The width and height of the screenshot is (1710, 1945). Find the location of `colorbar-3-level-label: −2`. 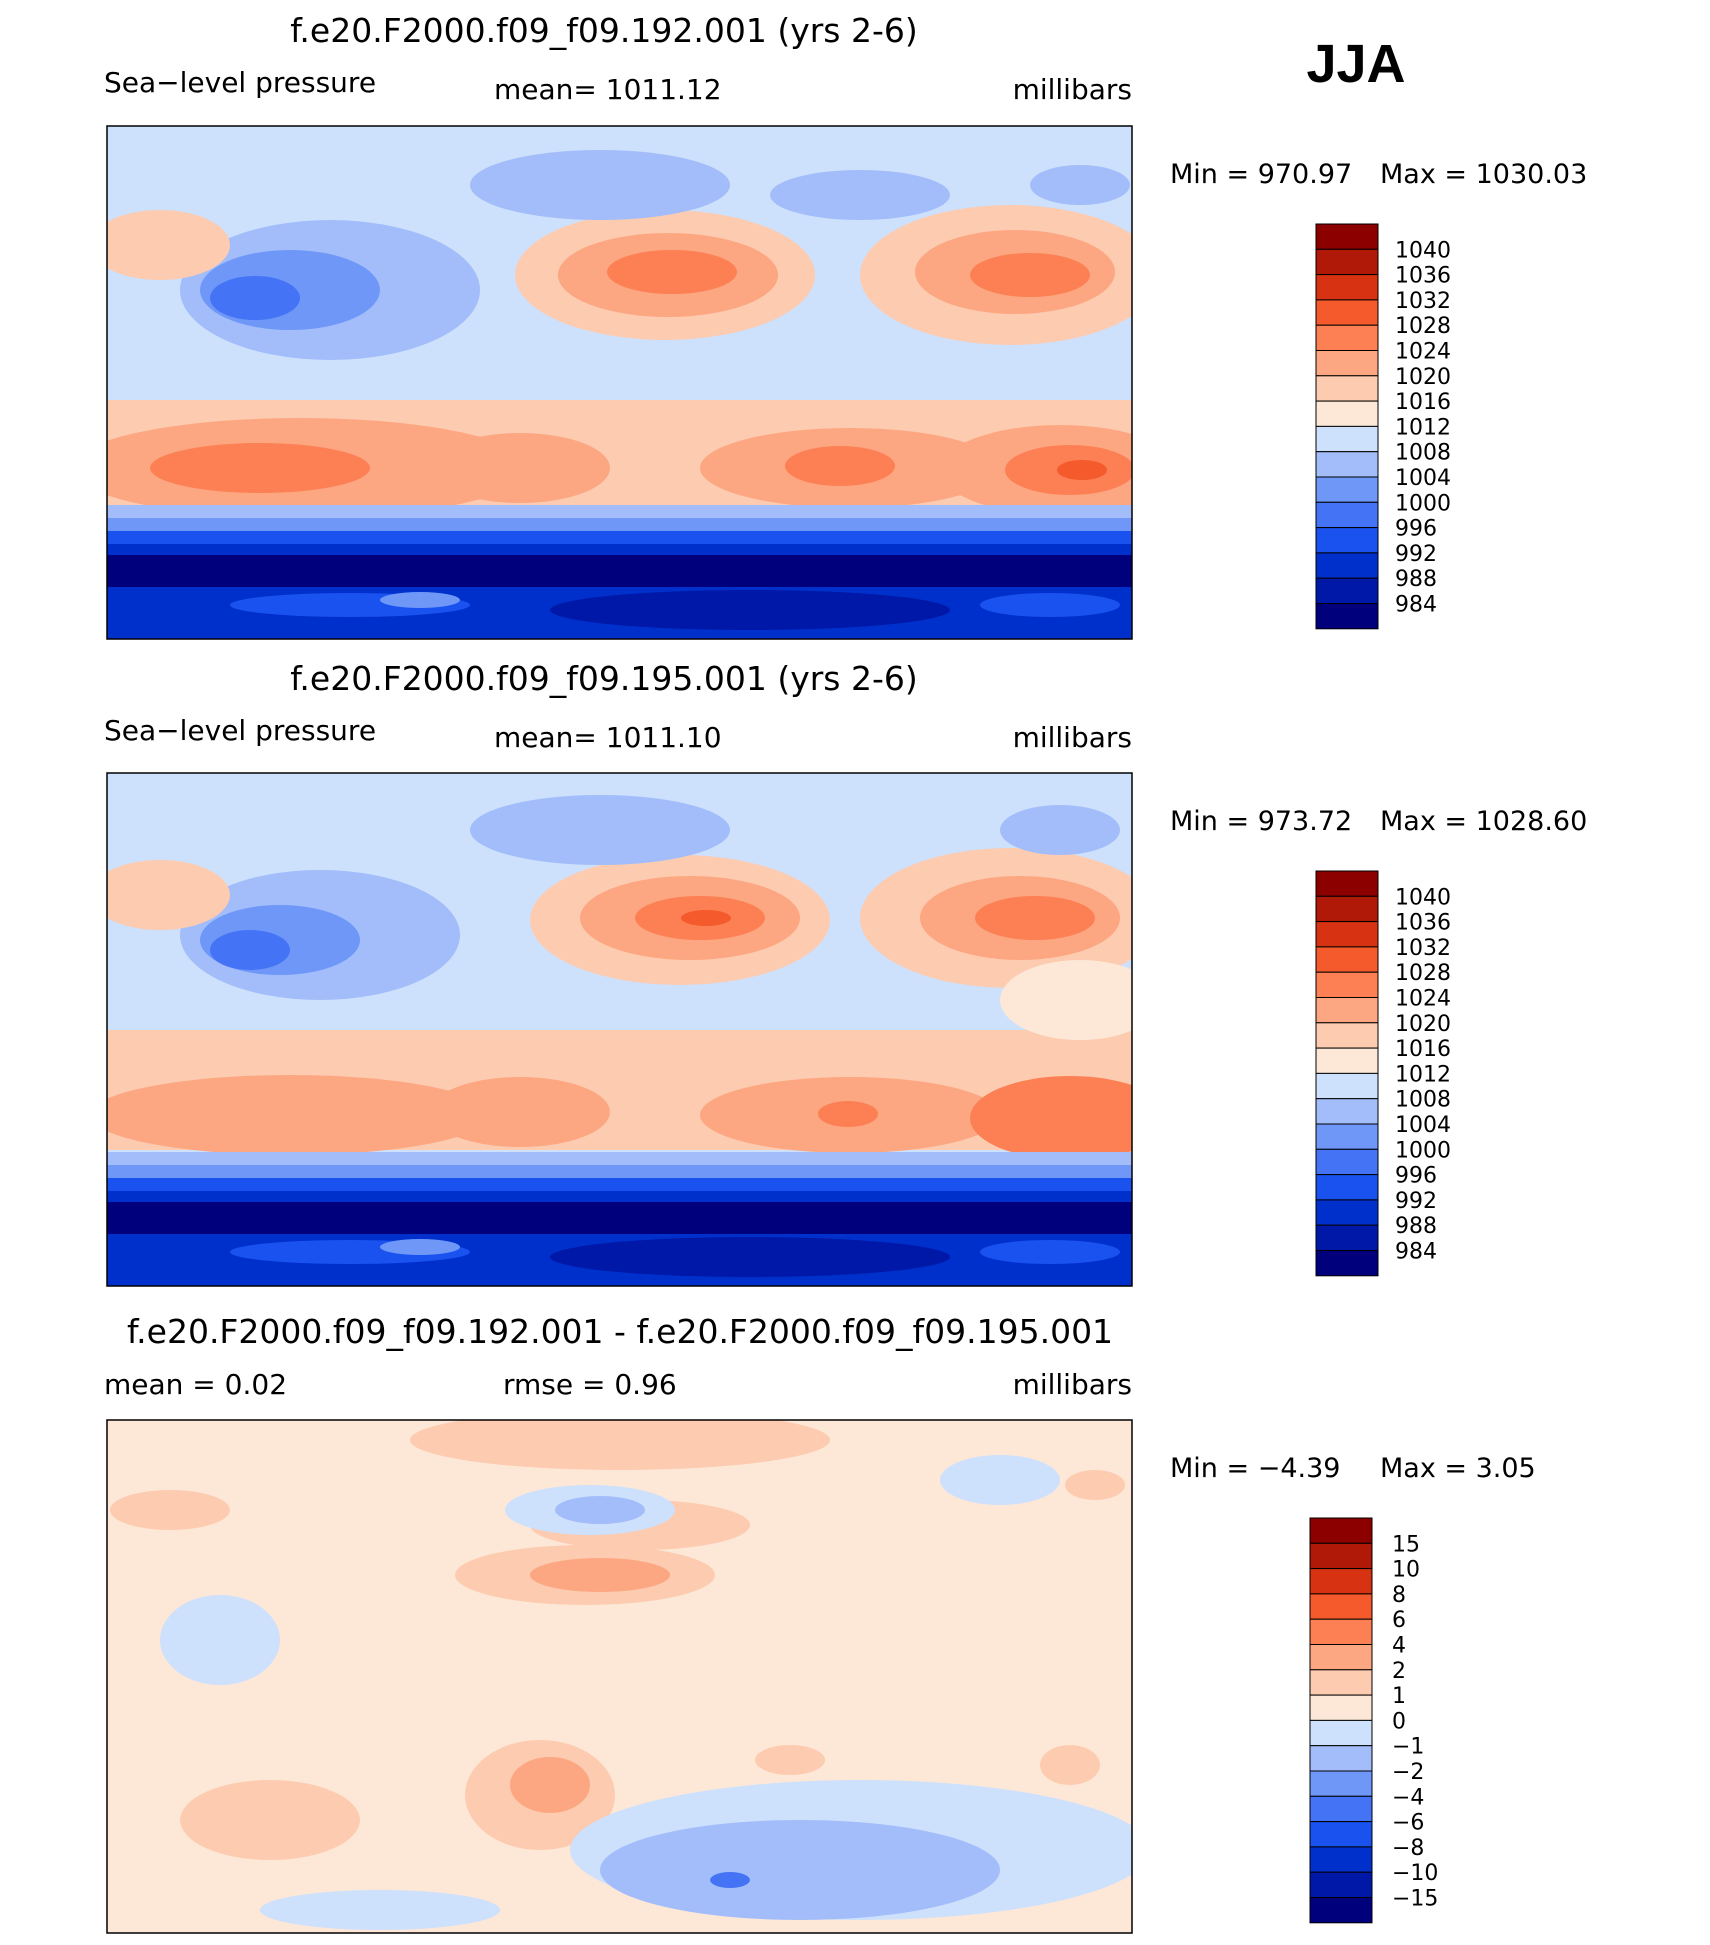

colorbar-3-level-label: −2 is located at coordinates (1408, 1772).